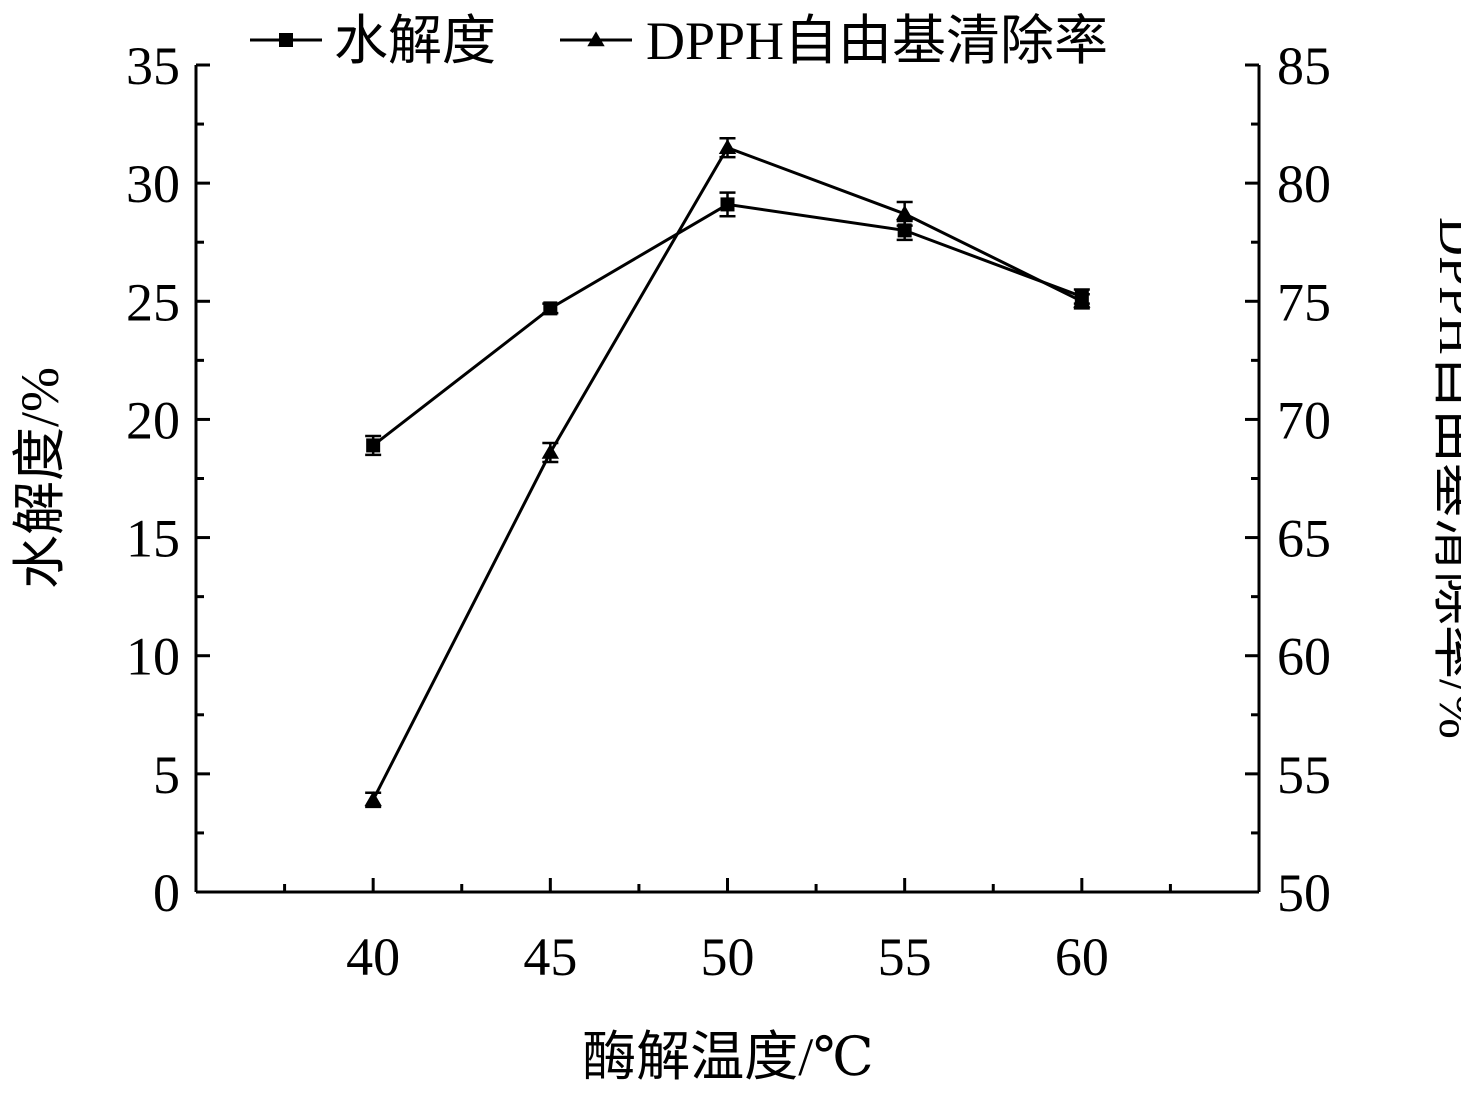 This screenshot has height=1097, width=1461. I want to click on x-tick-label: 50, so click(728, 957).